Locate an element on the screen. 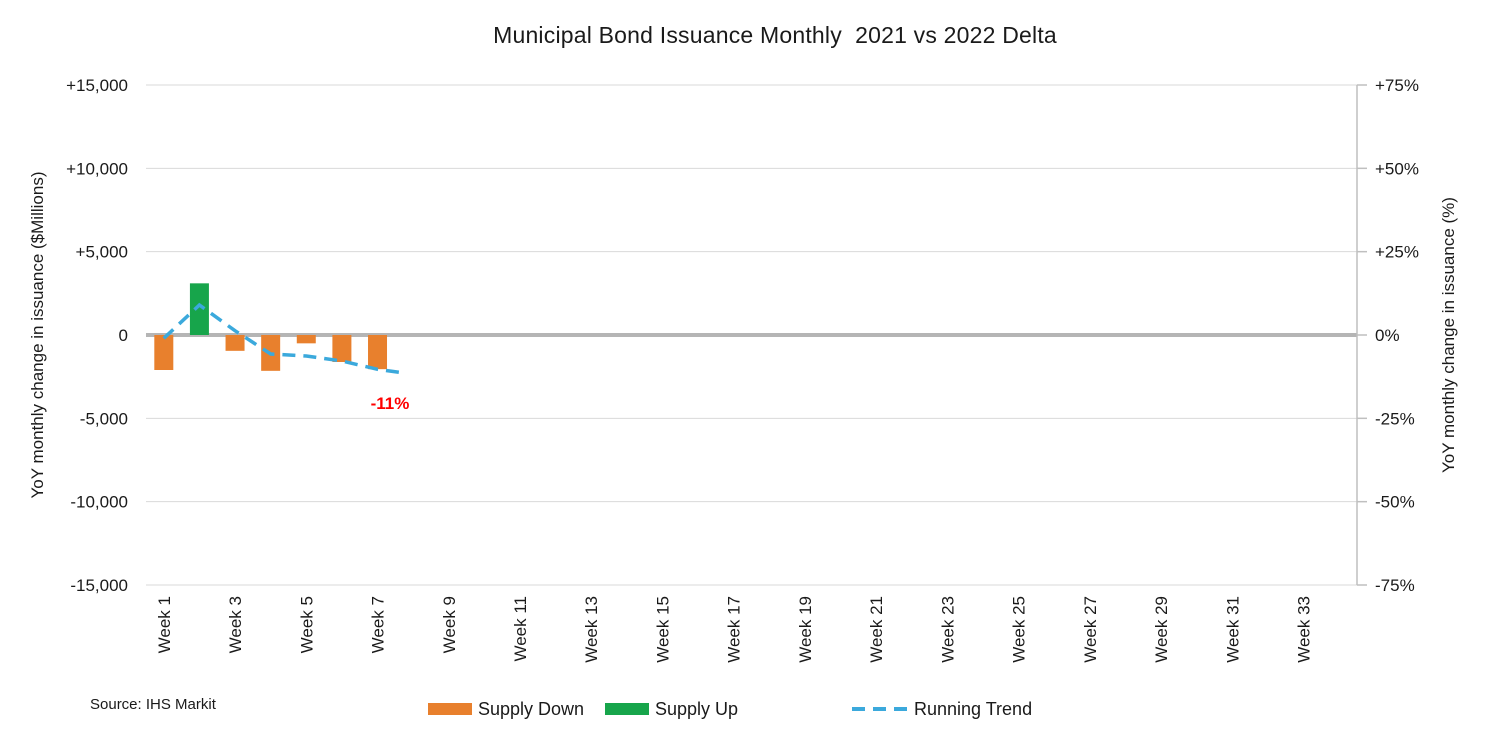  legend-label-supply-up: Supply Up is located at coordinates (697, 708).